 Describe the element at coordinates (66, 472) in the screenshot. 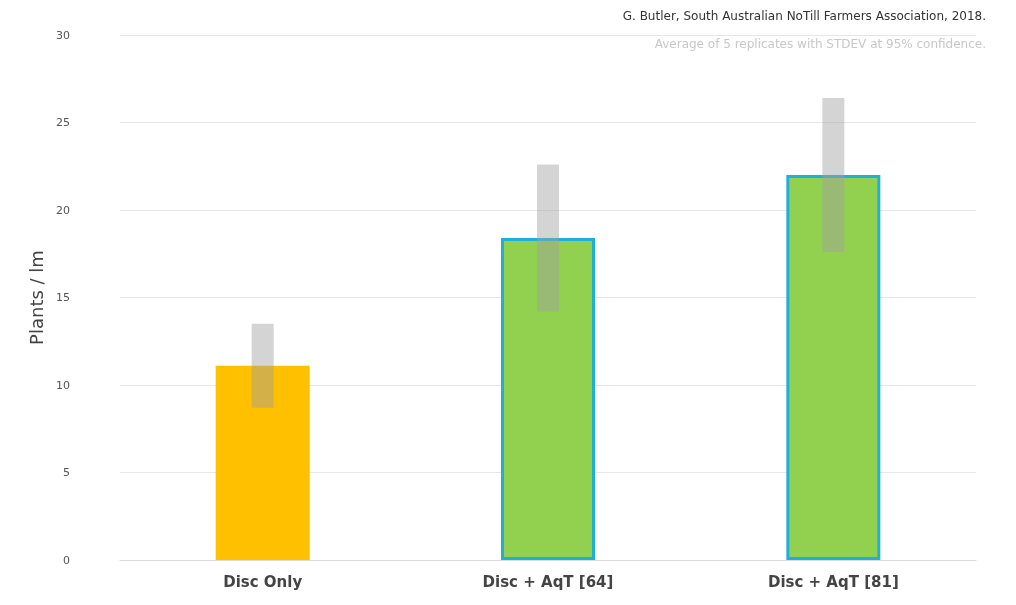

I see `y-tick-label: 5` at that location.